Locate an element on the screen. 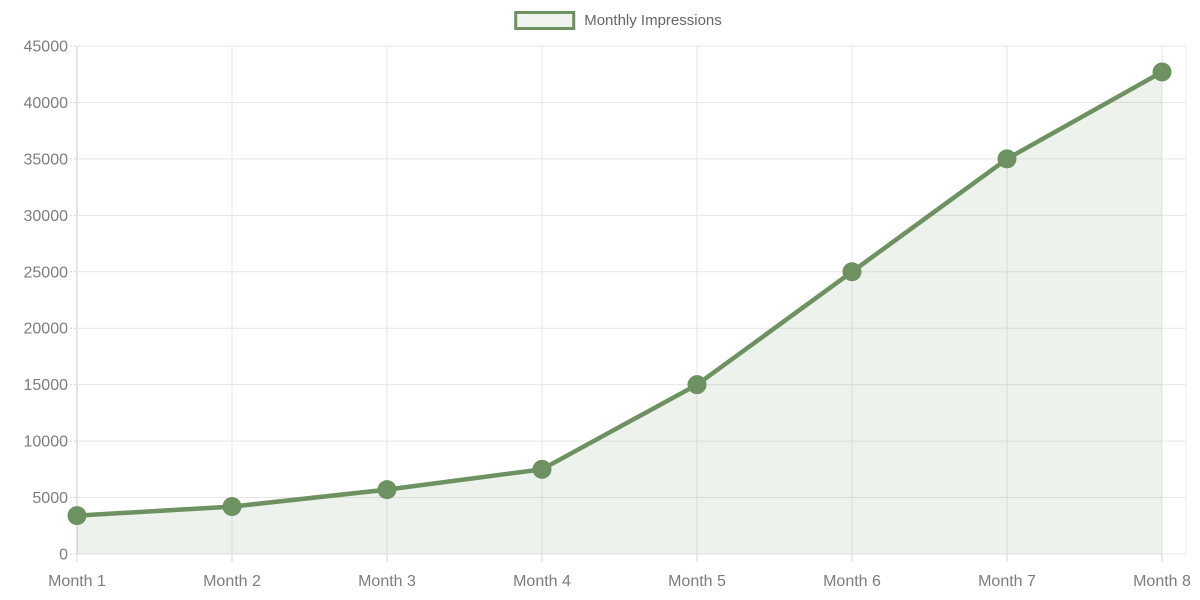  legend-label: Monthly Impressions is located at coordinates (653, 20).